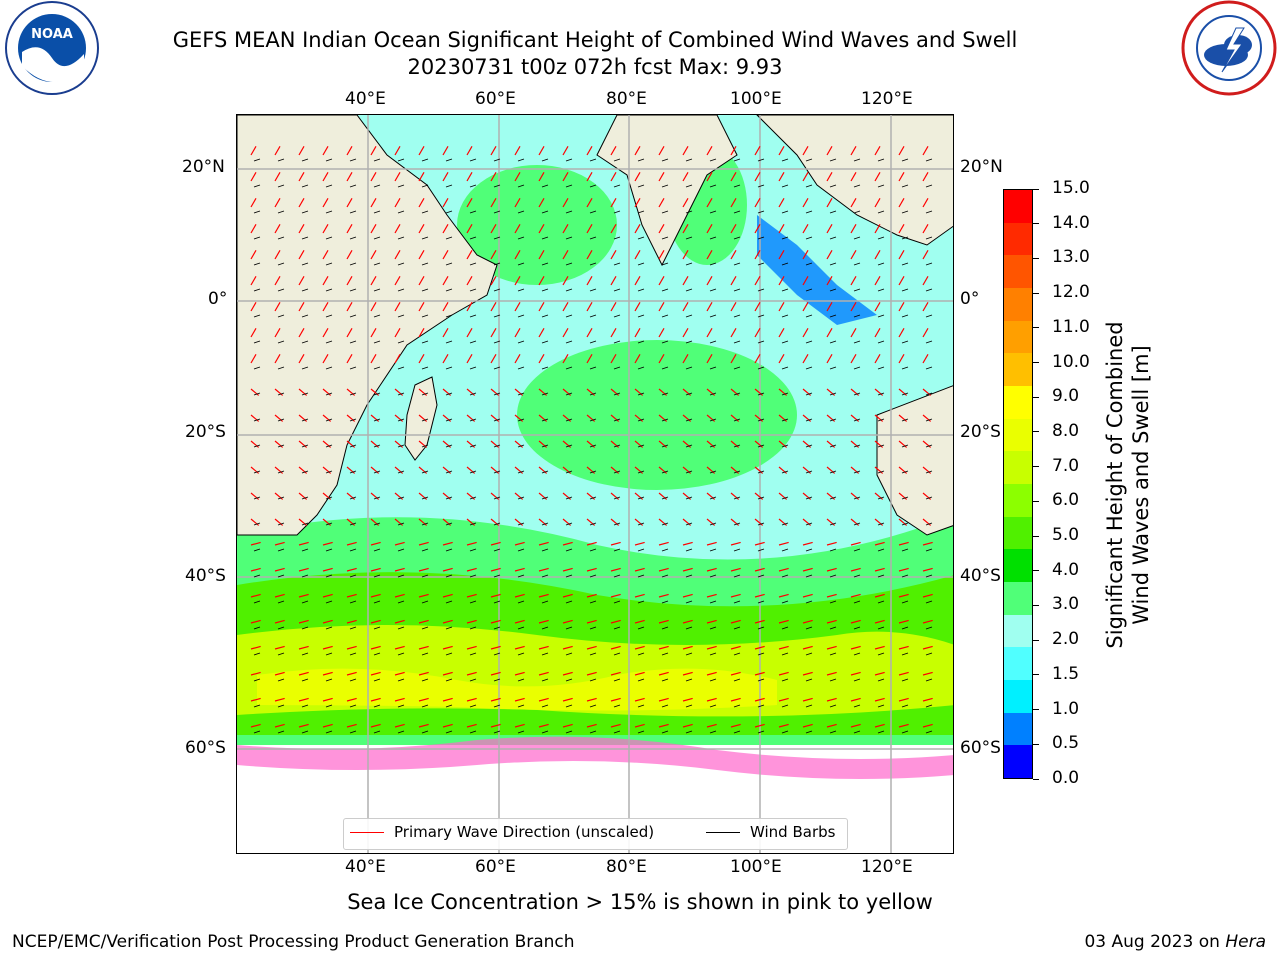 This screenshot has width=1280, height=960. What do you see at coordinates (1071, 361) in the screenshot?
I see `colorbar-tick-label: 10.0` at bounding box center [1071, 361].